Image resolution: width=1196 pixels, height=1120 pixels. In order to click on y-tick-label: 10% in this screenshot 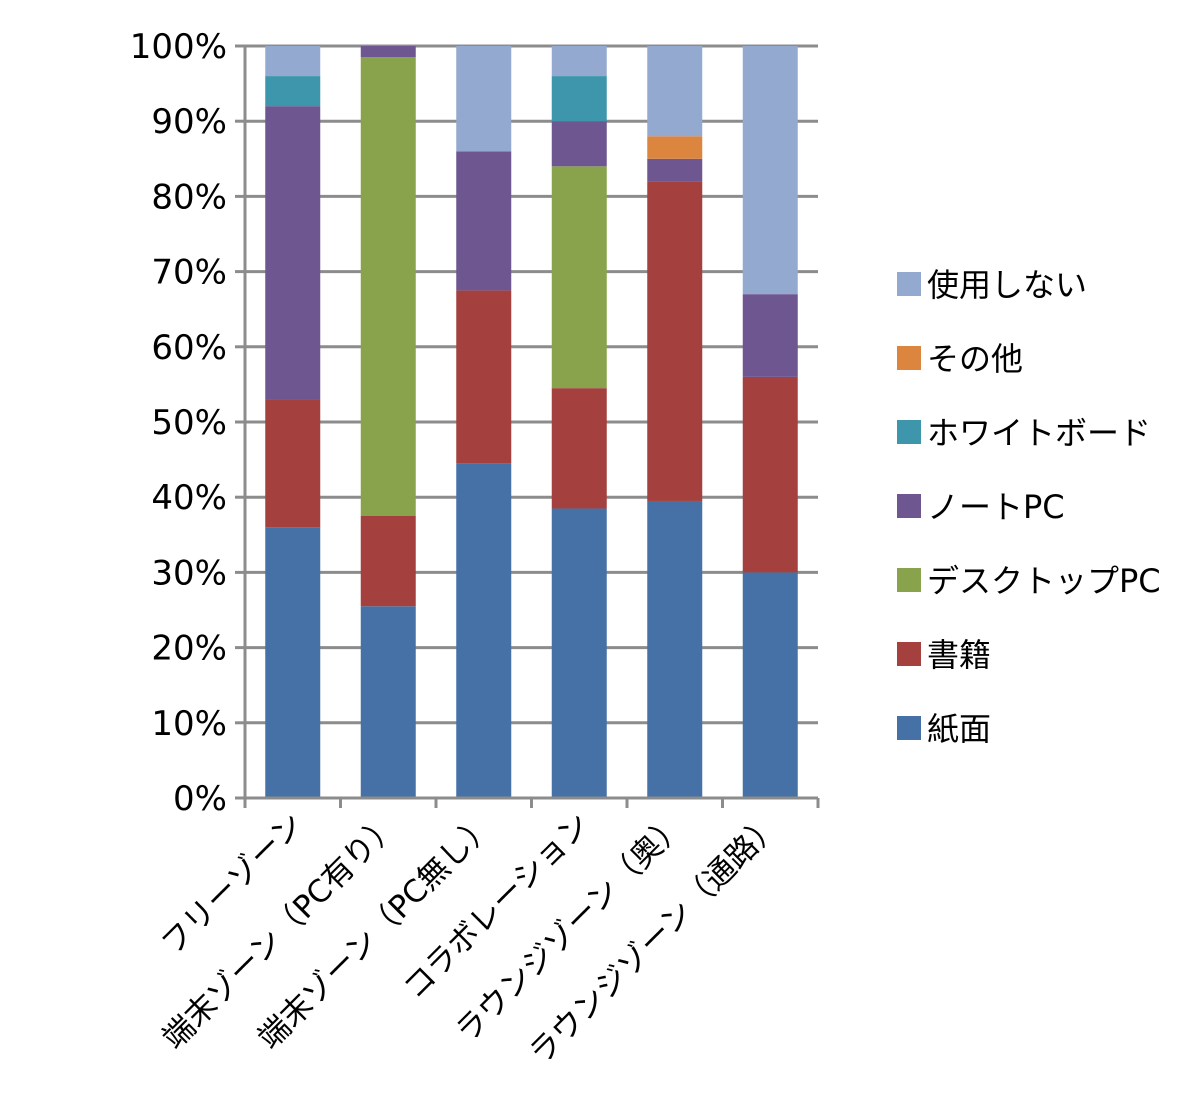, I will do `click(189, 724)`.